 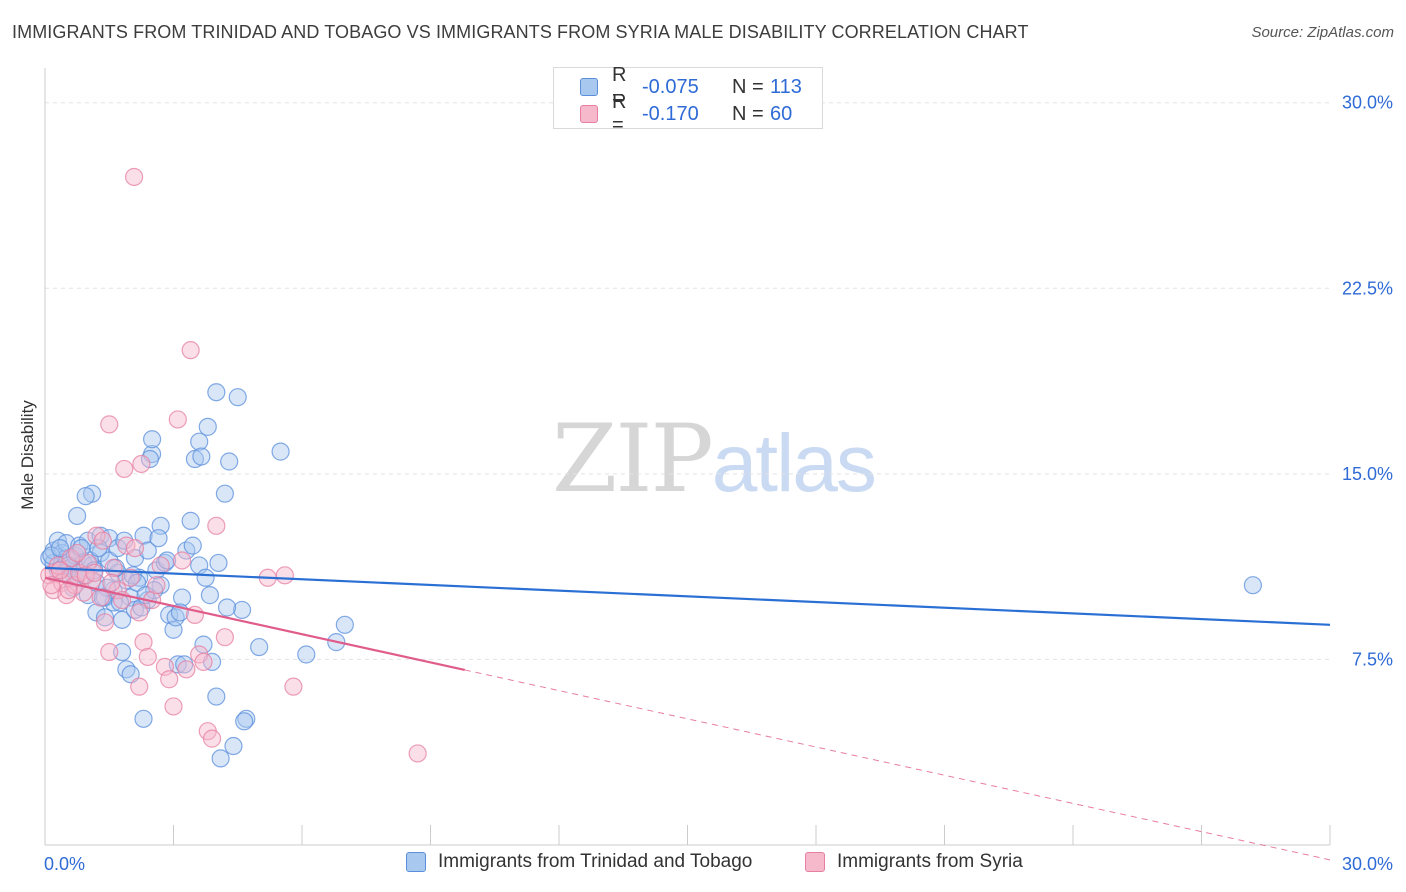 I want to click on watermark-zip: ZIP, so click(x=633, y=459).